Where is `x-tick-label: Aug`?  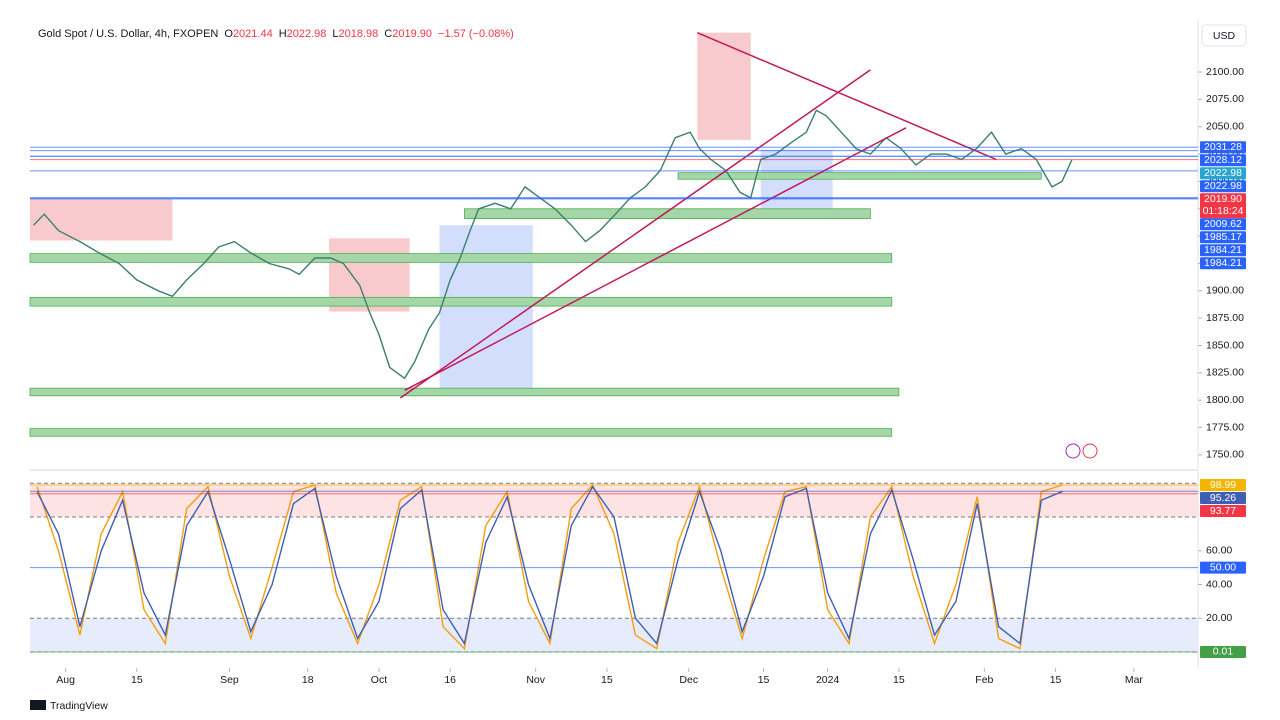
x-tick-label: Aug is located at coordinates (65, 680).